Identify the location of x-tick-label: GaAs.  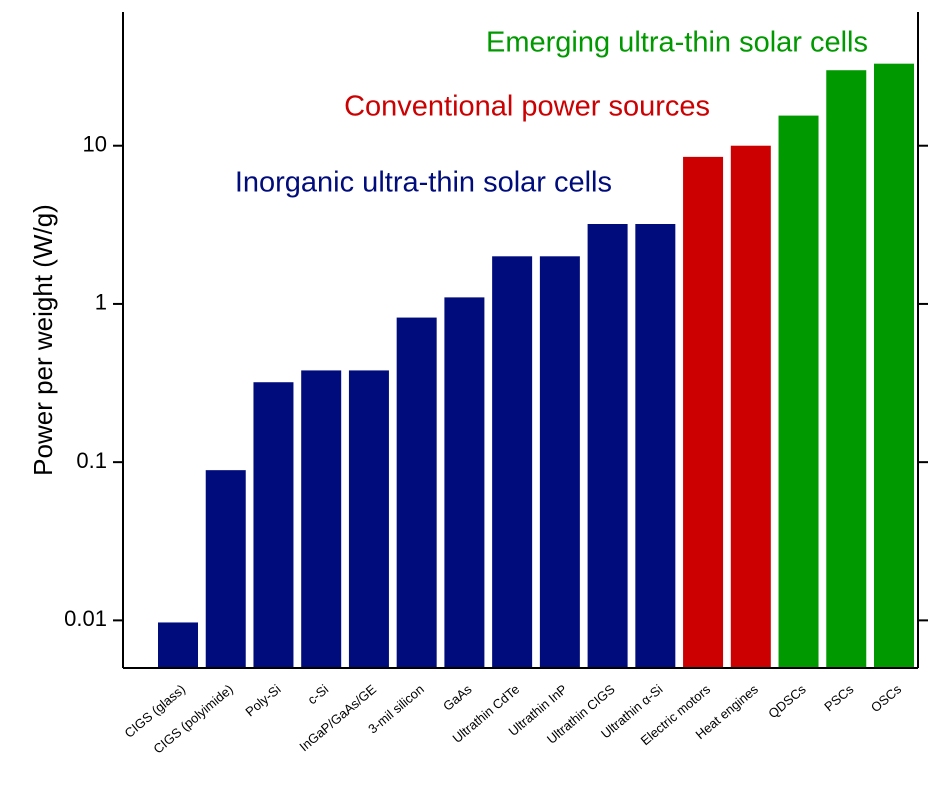
(457, 697).